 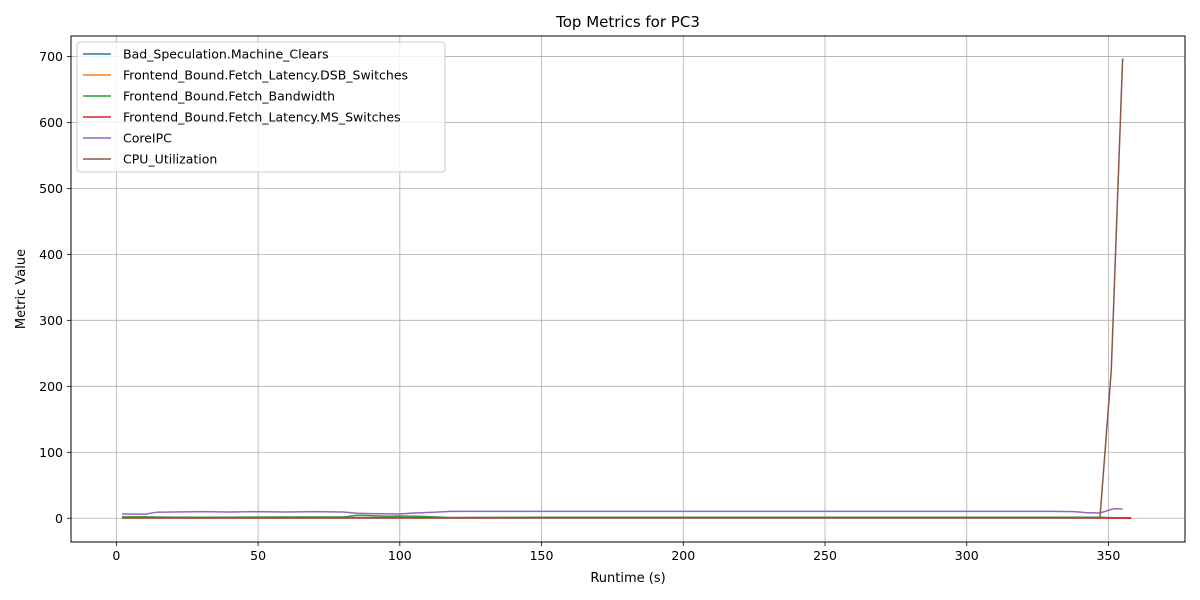 I want to click on legend-box, so click(x=261, y=107).